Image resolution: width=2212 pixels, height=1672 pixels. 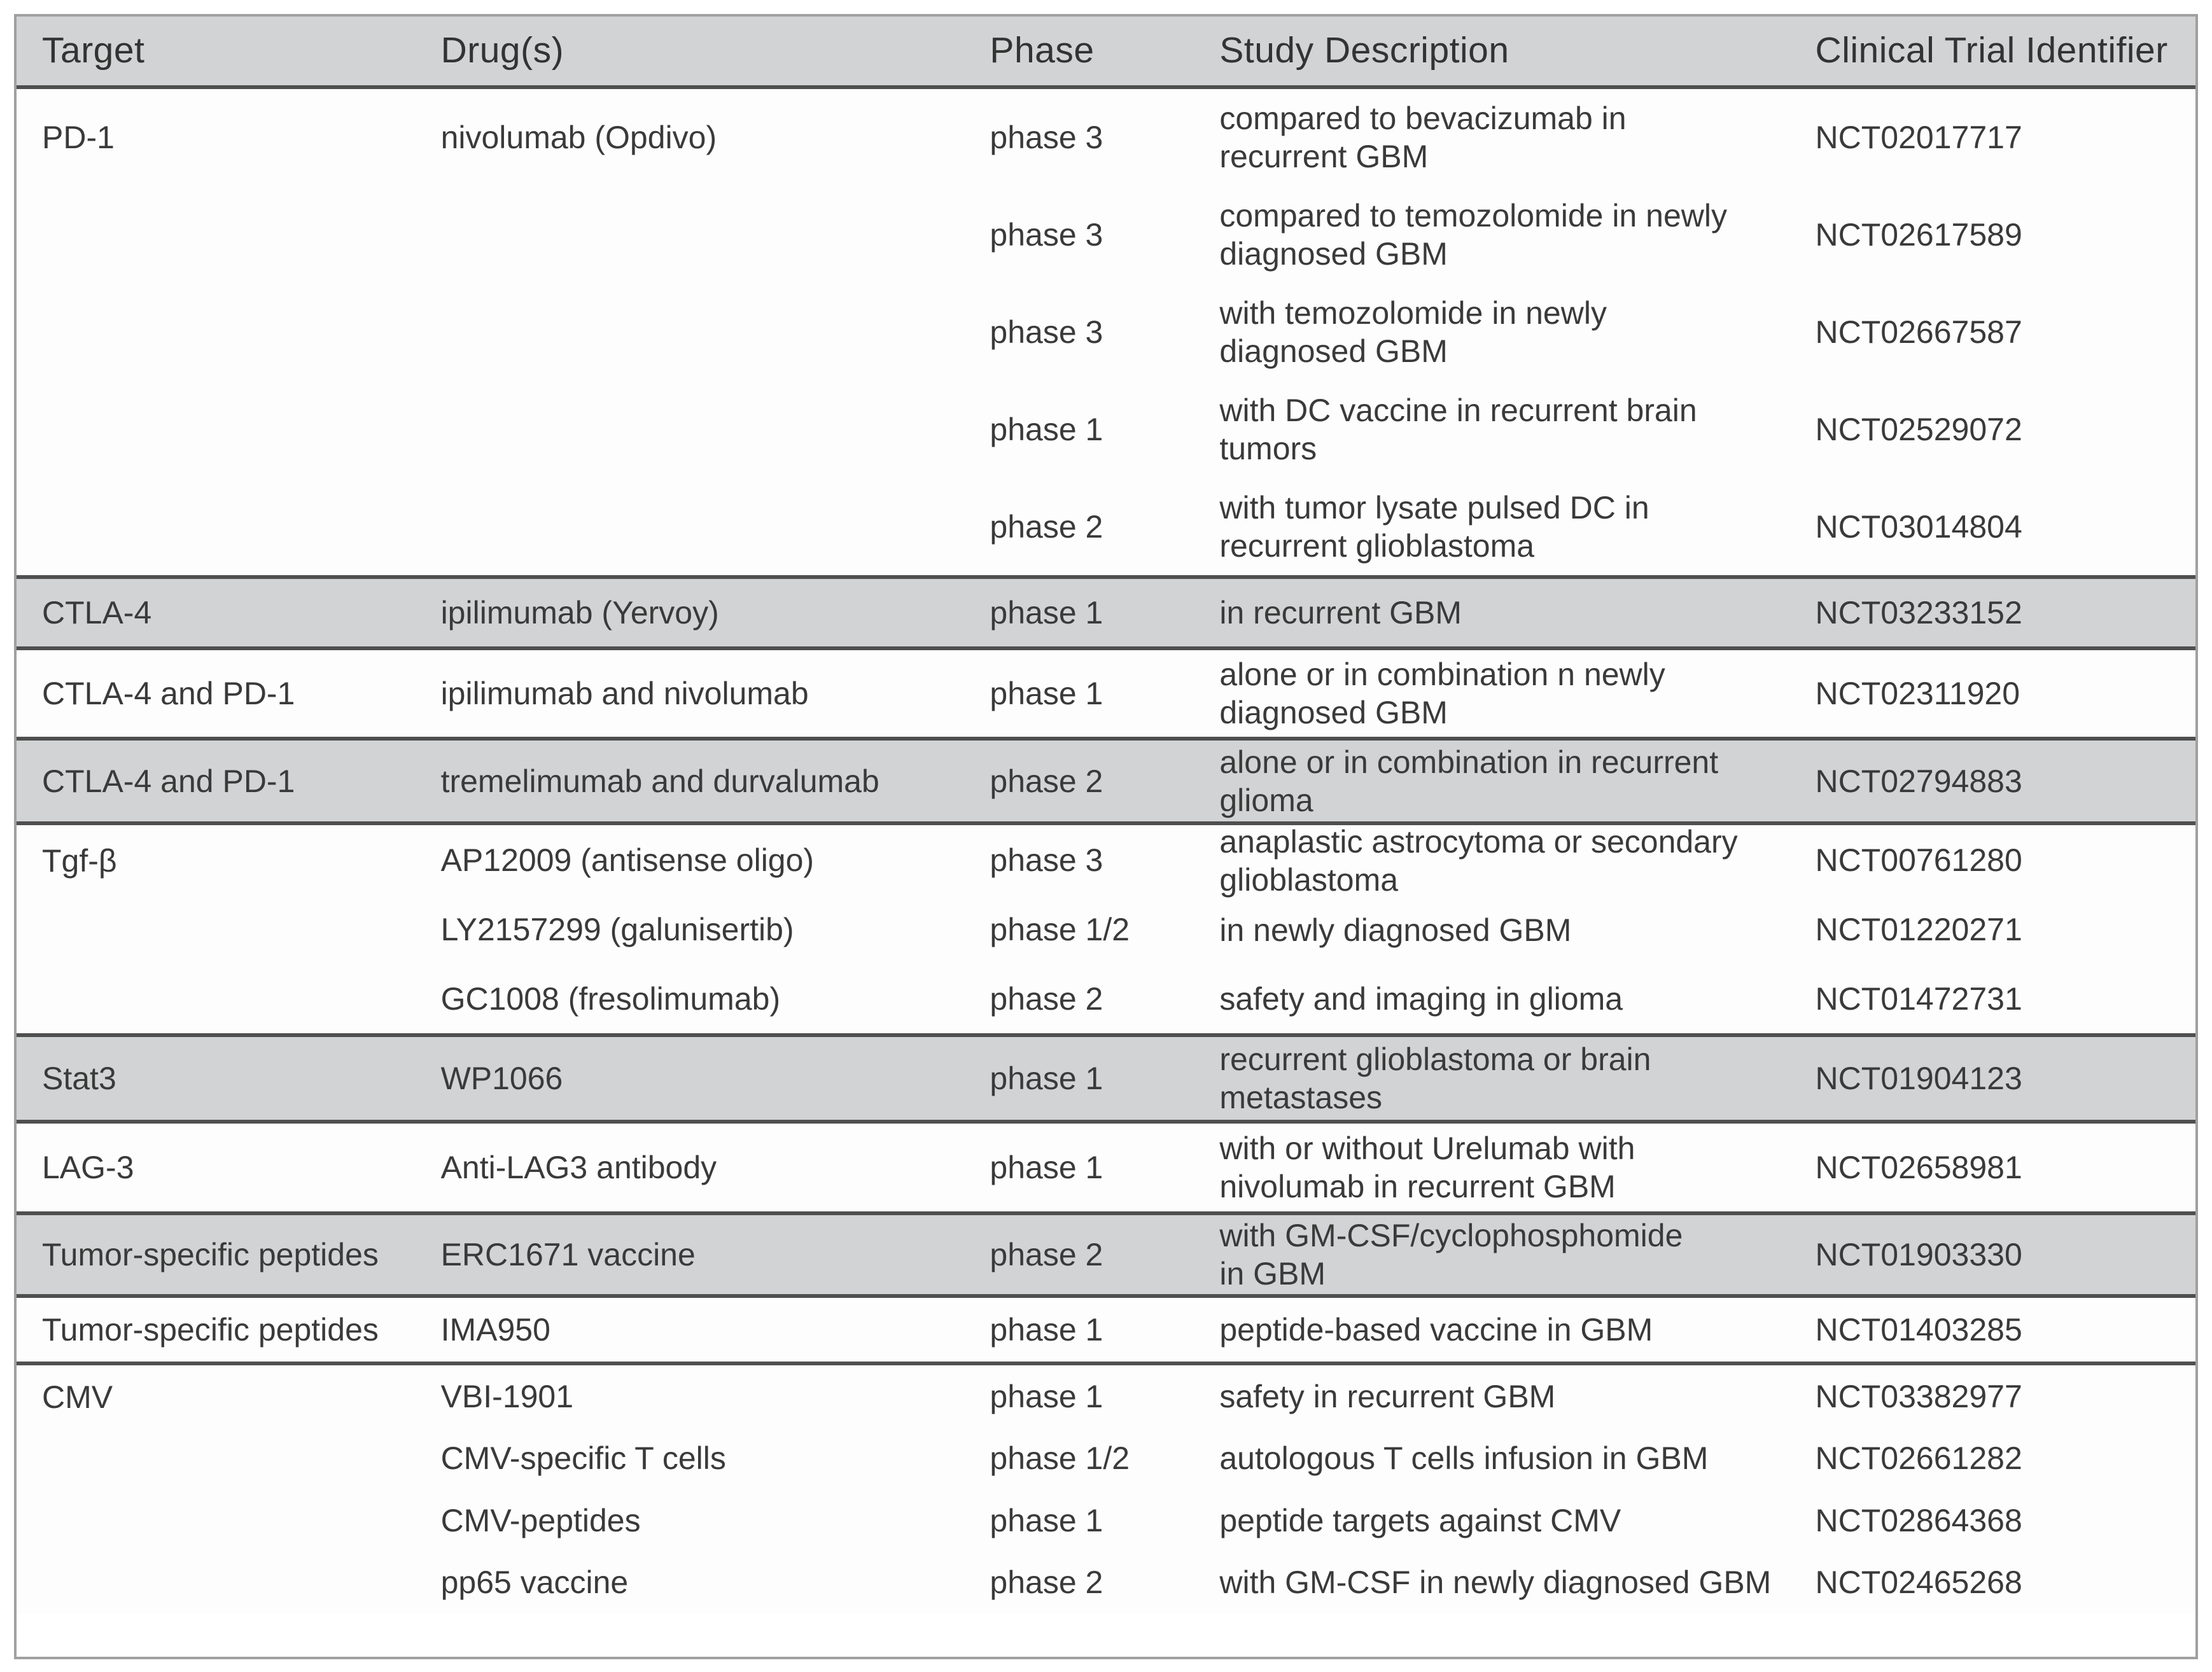 What do you see at coordinates (578, 137) in the screenshot?
I see `drug-label: nivolumab (Opdivo)` at bounding box center [578, 137].